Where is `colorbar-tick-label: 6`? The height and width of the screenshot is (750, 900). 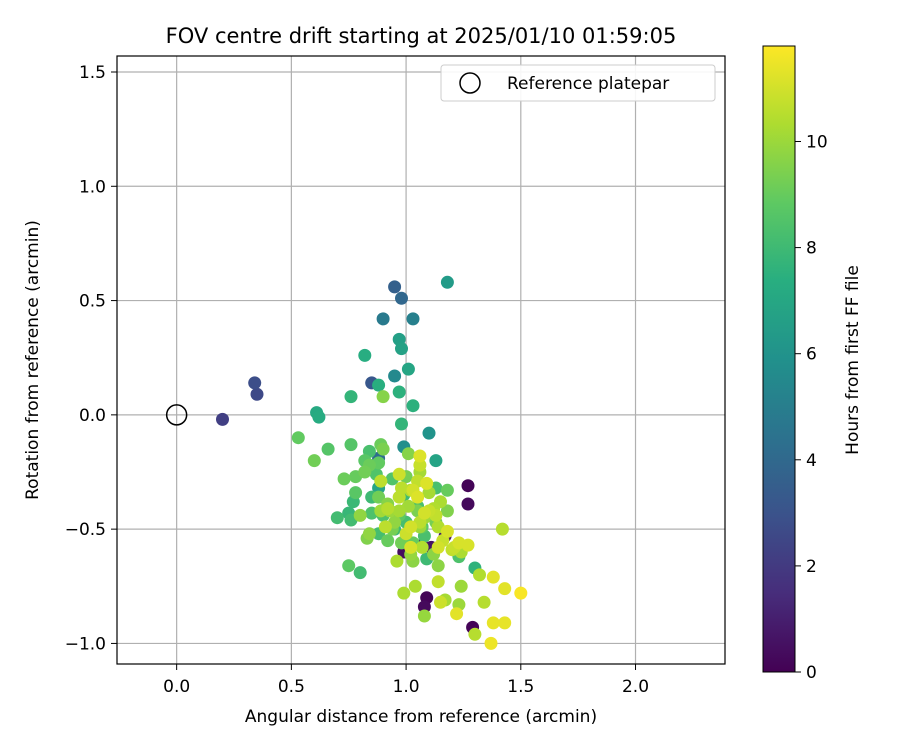
colorbar-tick-label: 6 is located at coordinates (811, 355).